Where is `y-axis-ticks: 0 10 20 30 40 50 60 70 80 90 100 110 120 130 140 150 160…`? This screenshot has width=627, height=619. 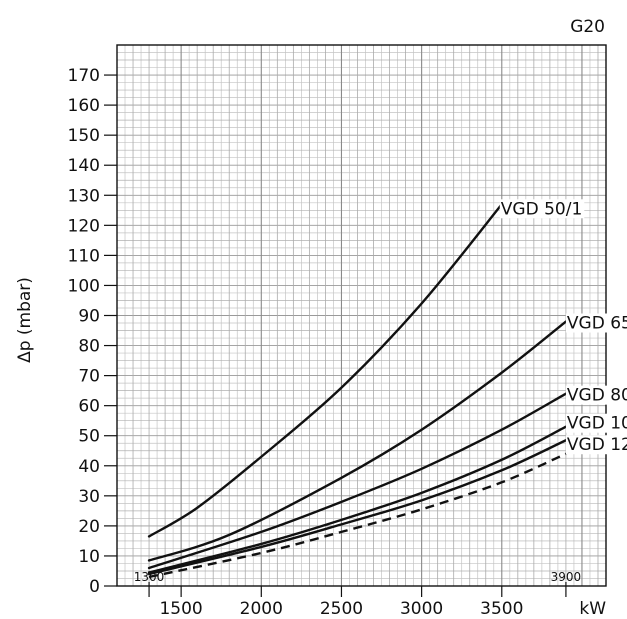 y-axis-ticks: 0 10 20 30 40 50 60 70 80 90 100 110 120 130 140 150 160… is located at coordinates (92, 331).